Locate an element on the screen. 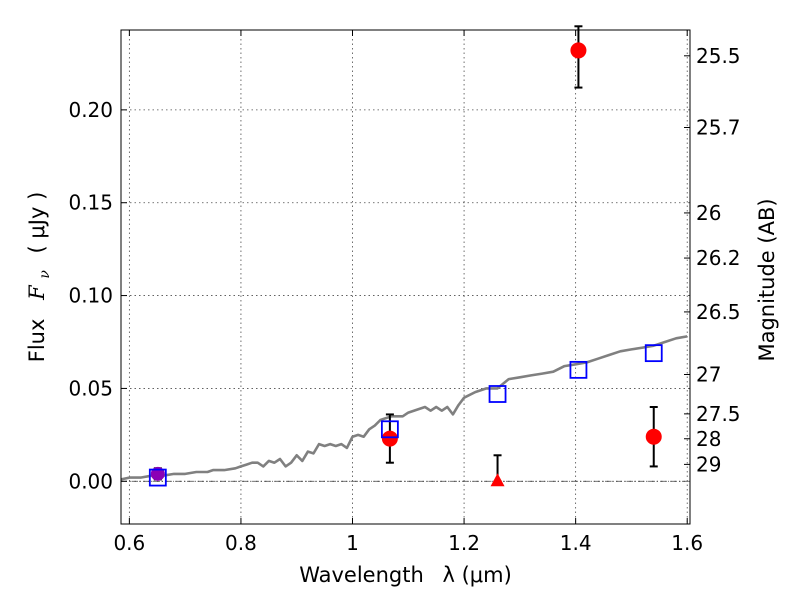  upper-limit-triangle is located at coordinates (497, 480).